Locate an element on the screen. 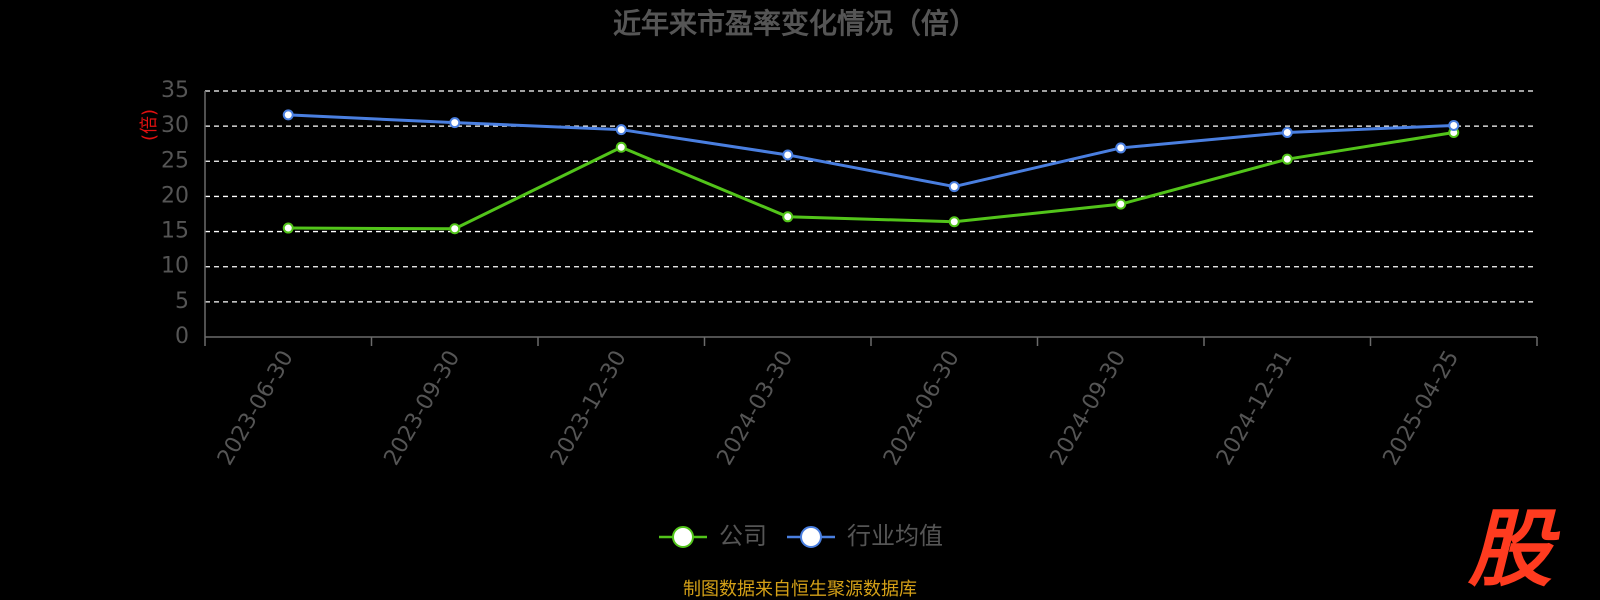 The height and width of the screenshot is (600, 1600). x-tick-label: 2025-04-25 is located at coordinates (1422, 408).